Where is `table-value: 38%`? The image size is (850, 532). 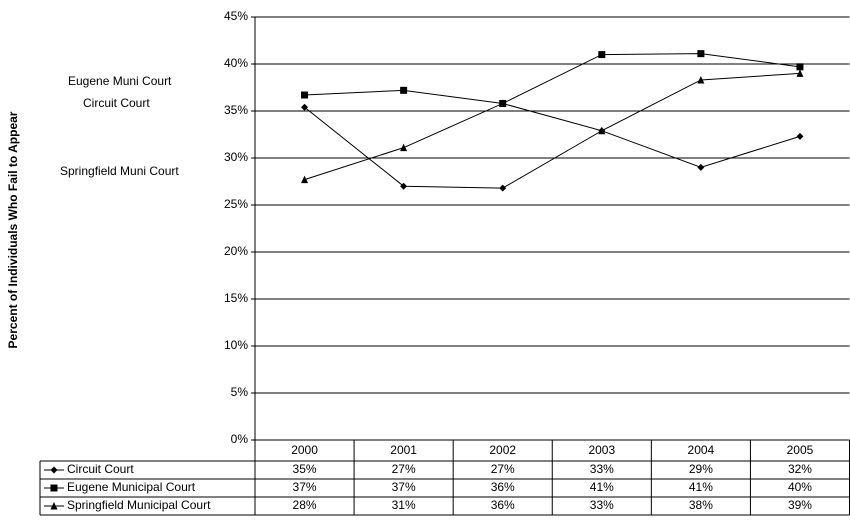 table-value: 38% is located at coordinates (701, 505).